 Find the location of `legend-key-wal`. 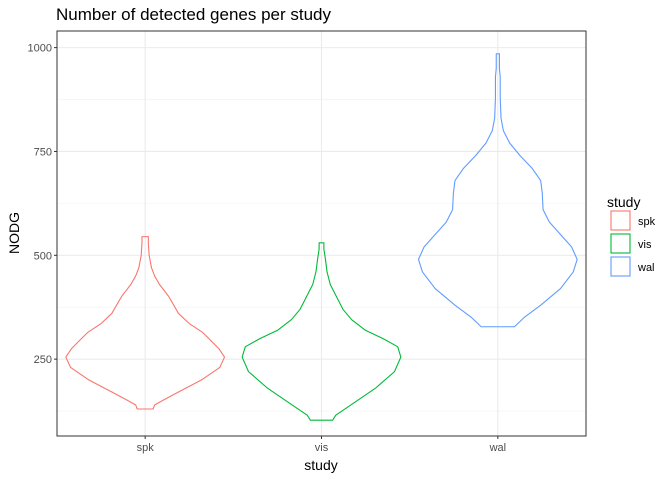

legend-key-wal is located at coordinates (620, 266).